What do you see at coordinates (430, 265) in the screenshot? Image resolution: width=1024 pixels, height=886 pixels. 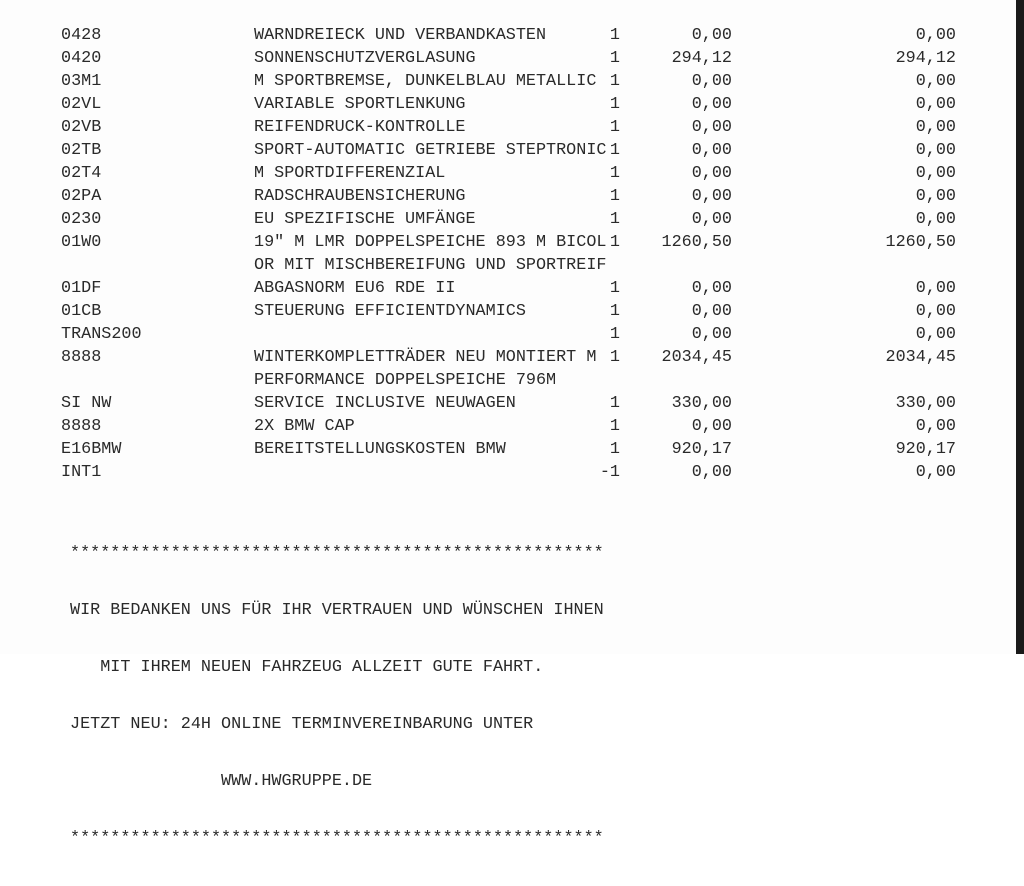 I see `row-desc: OR MIT MISCHBEREIFUNG UND SPORTREIF` at bounding box center [430, 265].